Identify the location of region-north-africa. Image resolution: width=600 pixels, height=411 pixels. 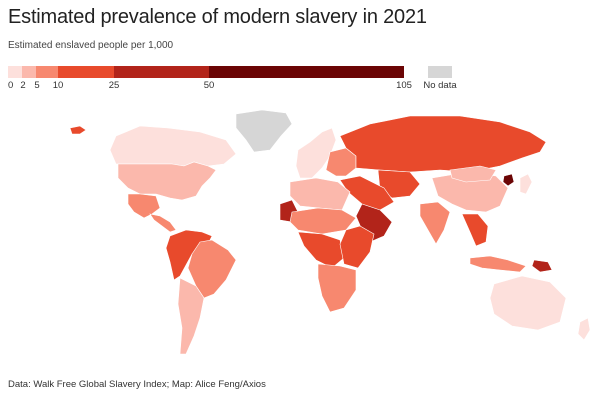
(320, 194).